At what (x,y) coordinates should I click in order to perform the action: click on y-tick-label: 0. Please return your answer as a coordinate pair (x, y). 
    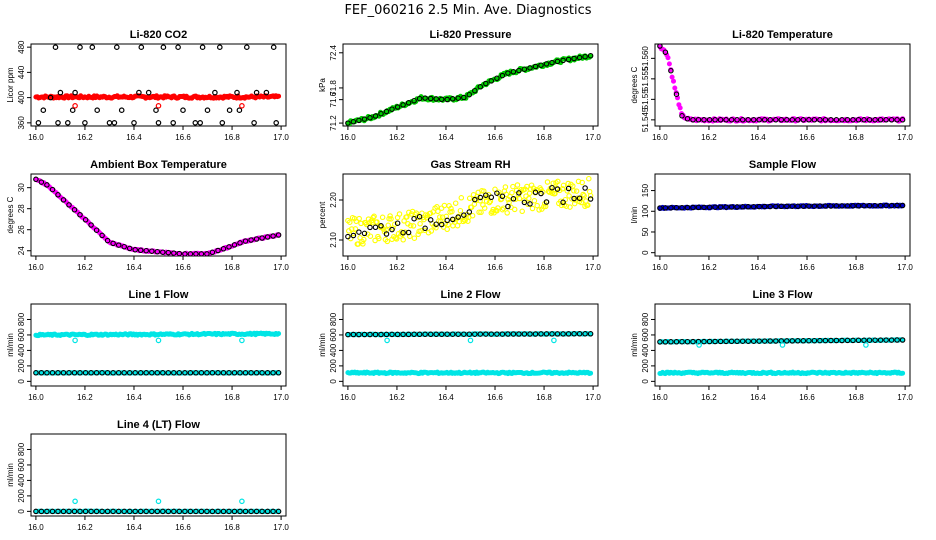
    Looking at the image, I should click on (21, 381).